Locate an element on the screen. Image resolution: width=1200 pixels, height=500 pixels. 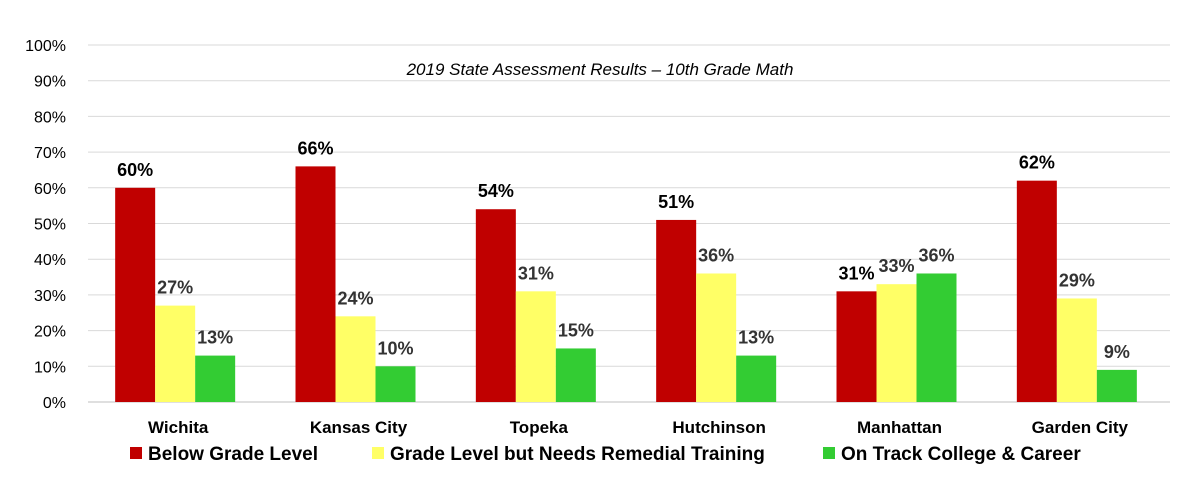
data-label: 66% is located at coordinates (315, 148).